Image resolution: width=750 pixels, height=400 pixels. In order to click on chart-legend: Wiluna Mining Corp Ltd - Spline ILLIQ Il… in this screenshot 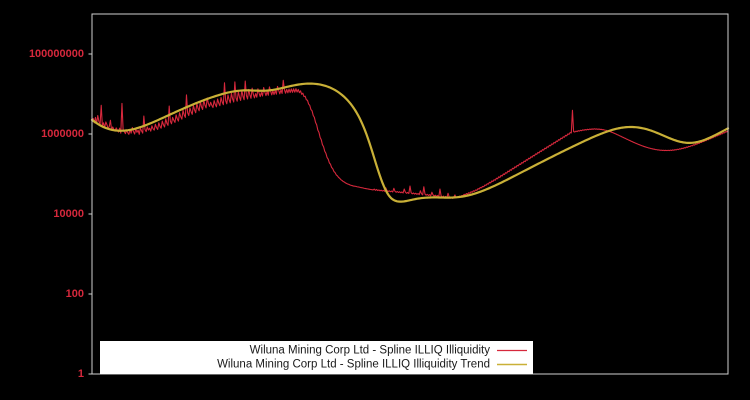, I will do `click(316, 357)`.